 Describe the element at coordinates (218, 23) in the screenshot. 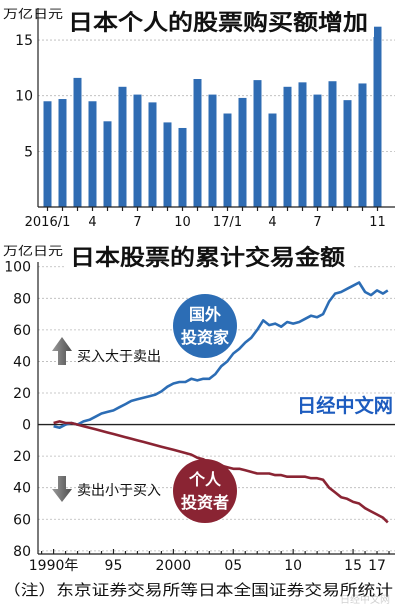

I see `top-chart-title: 日本个人的股票购买额增加` at that location.